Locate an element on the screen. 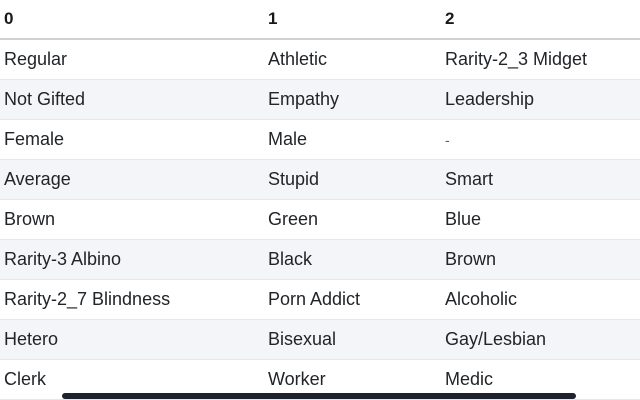  table-cell: Hetero is located at coordinates (31, 339).